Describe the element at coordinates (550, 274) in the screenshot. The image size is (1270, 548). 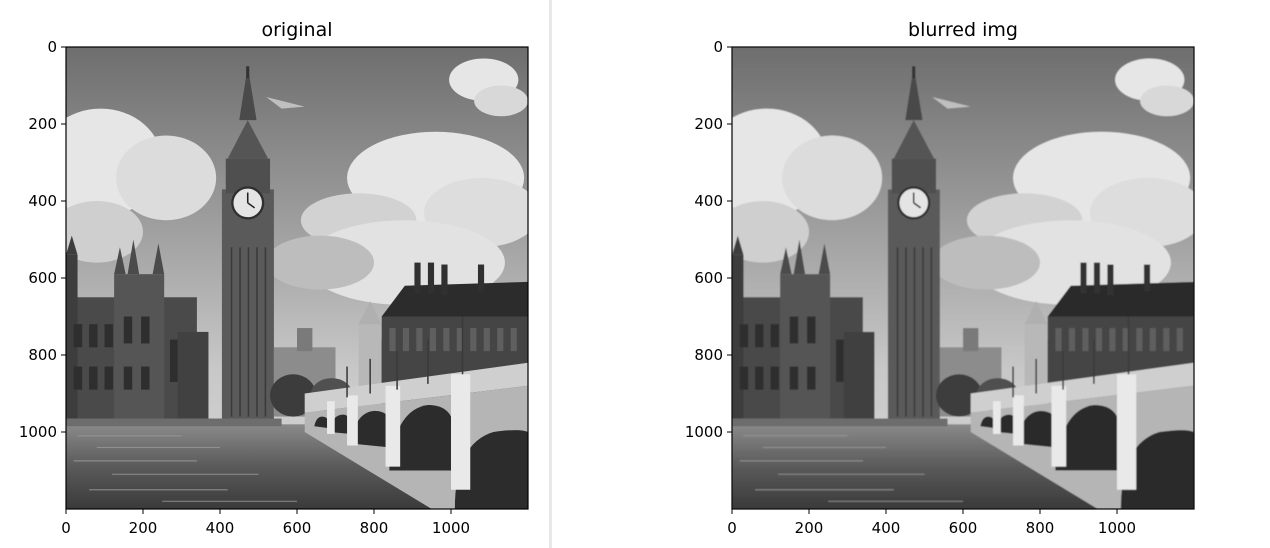
I see `panel-divider` at that location.